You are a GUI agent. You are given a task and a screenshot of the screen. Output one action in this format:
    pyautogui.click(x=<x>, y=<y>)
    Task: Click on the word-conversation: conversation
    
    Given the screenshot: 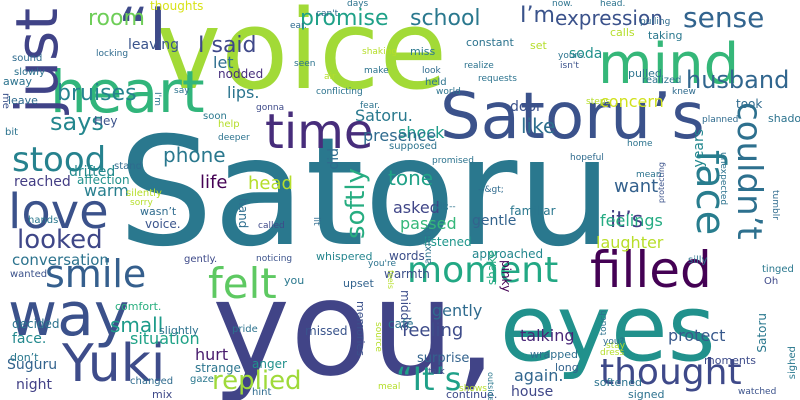 What is the action you would take?
    pyautogui.click(x=60, y=260)
    